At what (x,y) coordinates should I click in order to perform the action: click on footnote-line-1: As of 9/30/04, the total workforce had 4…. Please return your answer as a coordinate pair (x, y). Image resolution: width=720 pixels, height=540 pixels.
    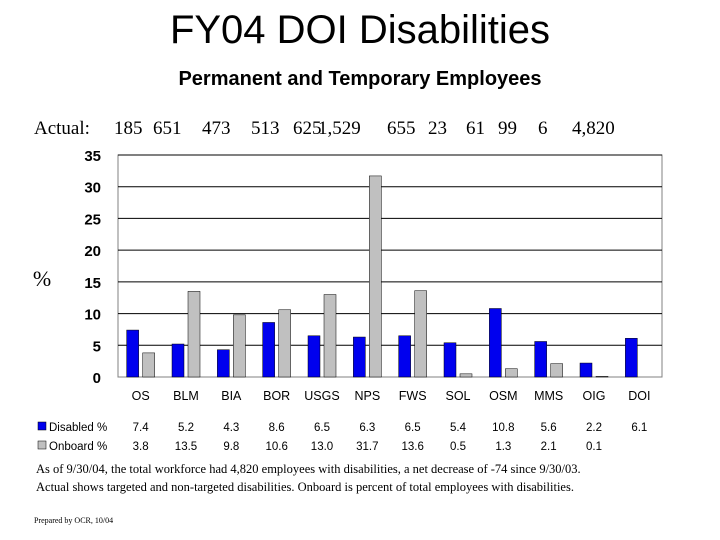
    Looking at the image, I should click on (308, 469).